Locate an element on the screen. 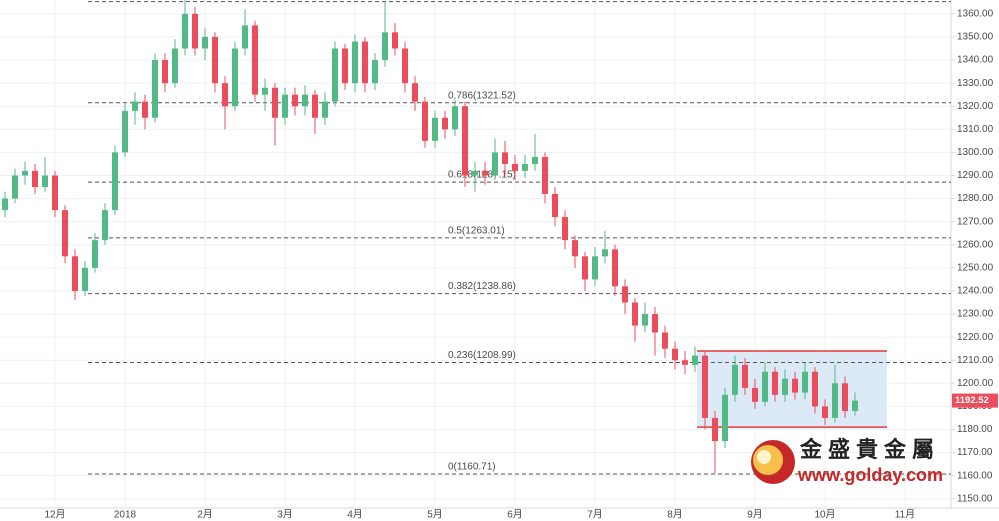 The height and width of the screenshot is (521, 999). y-tick-label: 1220.00 is located at coordinates (975, 337).